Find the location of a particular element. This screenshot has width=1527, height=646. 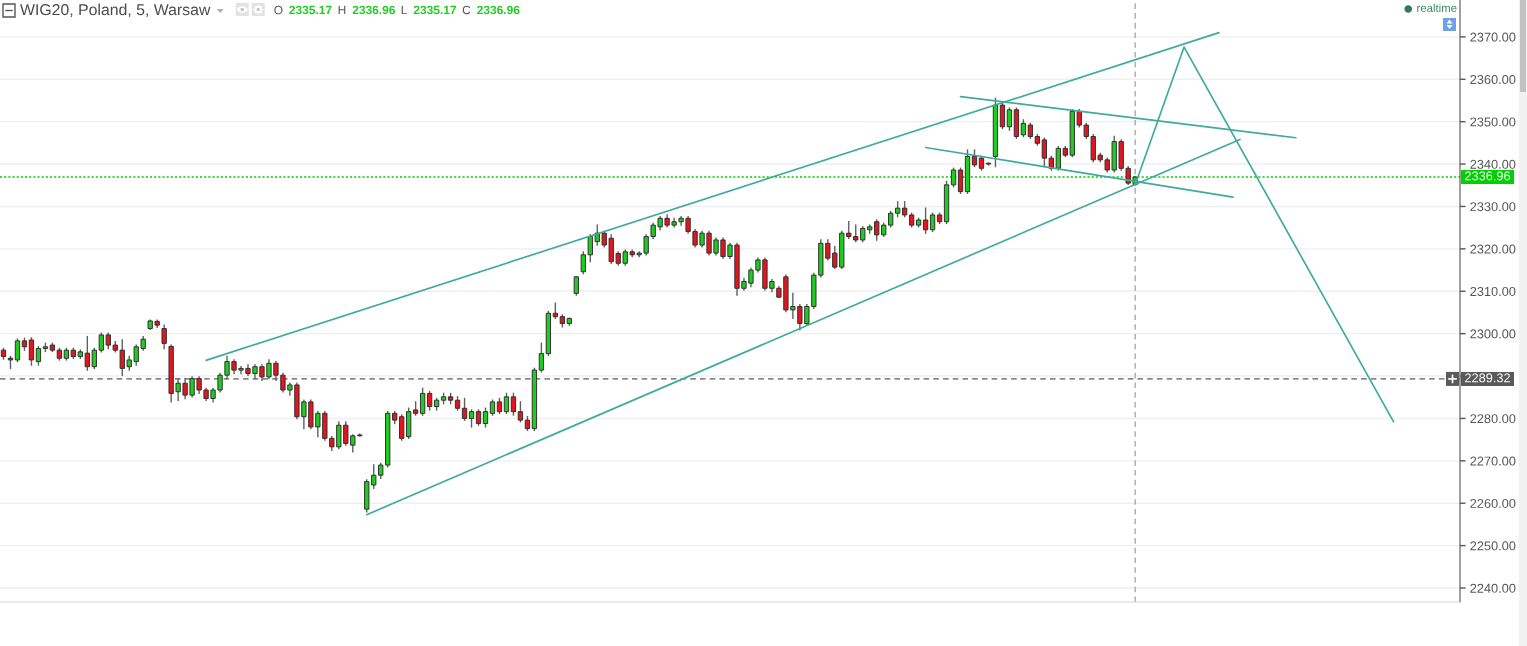

annotation: O is located at coordinates (278, 10).